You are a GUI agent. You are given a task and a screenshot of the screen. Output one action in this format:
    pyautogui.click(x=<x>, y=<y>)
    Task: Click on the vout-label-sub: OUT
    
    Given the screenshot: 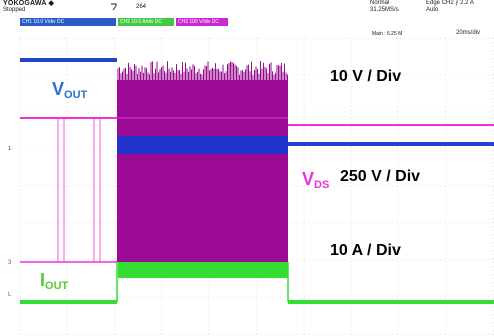 What is the action you would take?
    pyautogui.click(x=76, y=95)
    